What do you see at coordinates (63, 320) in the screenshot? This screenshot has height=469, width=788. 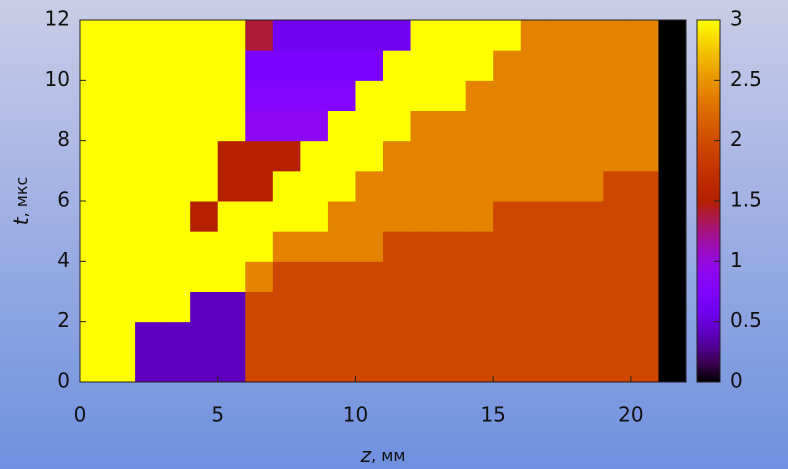 I see `y-tick-label: 2` at bounding box center [63, 320].